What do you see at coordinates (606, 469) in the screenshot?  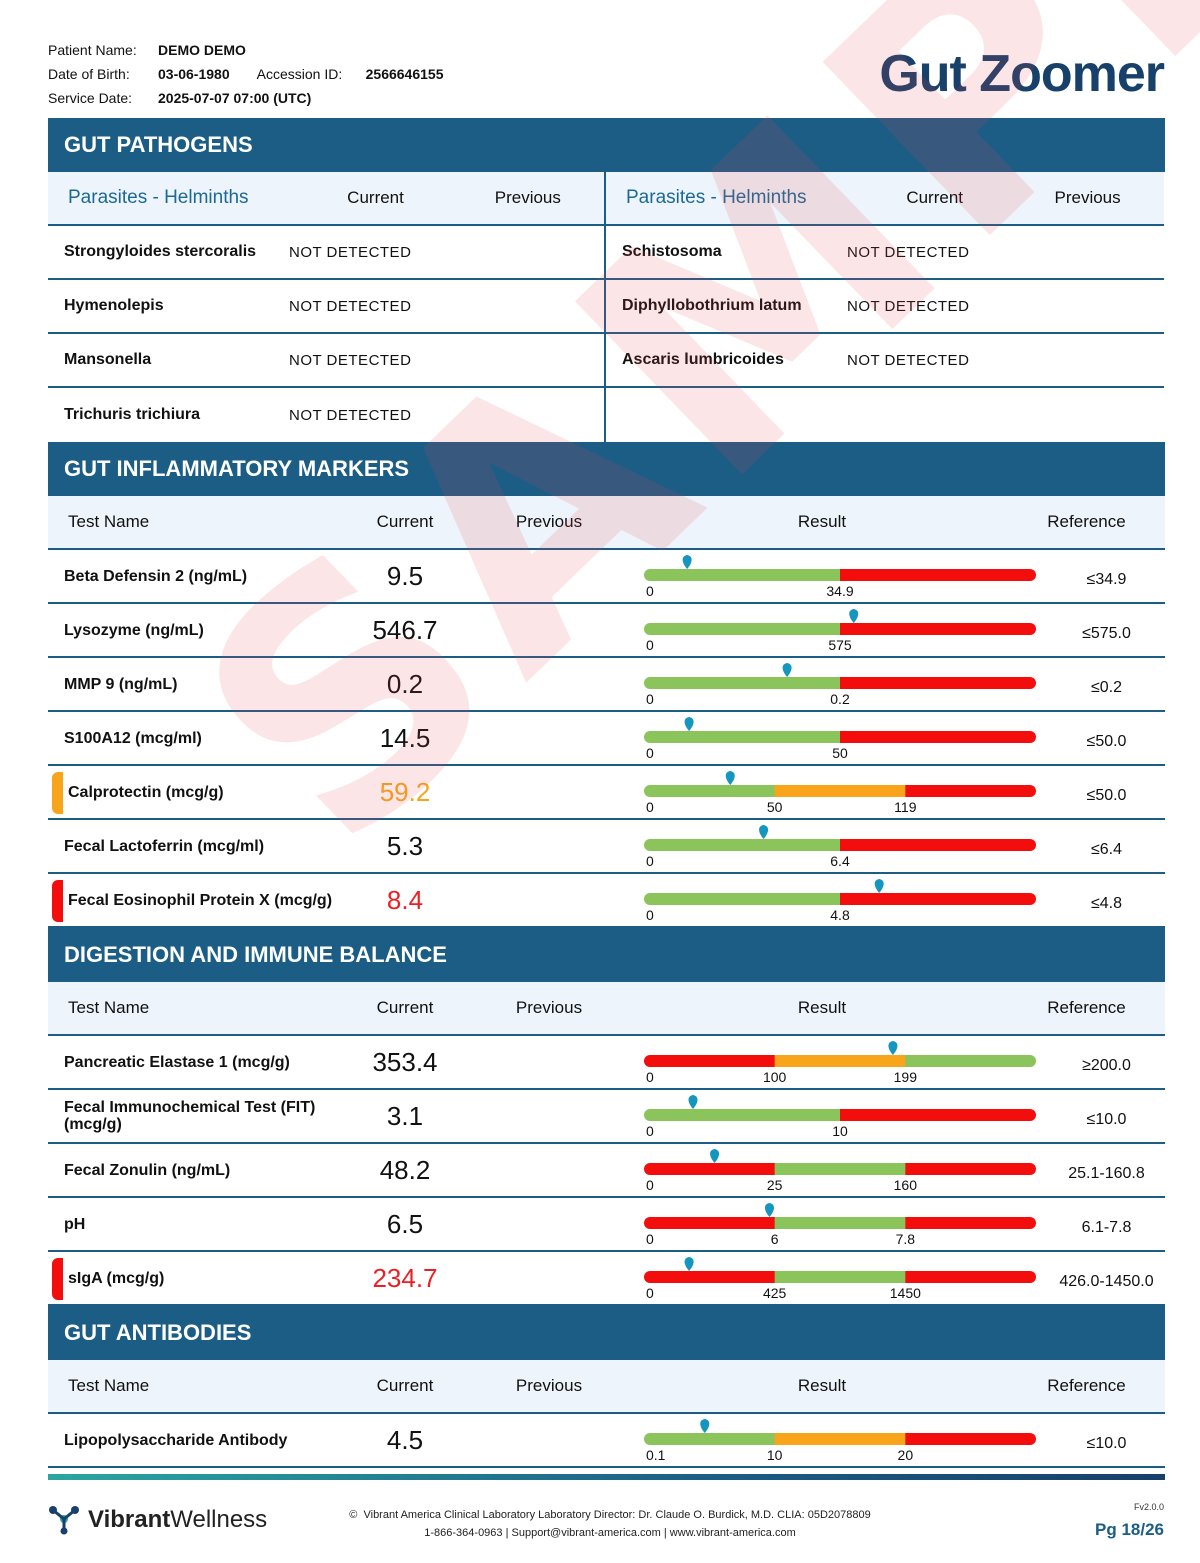 I see `section-header: GUT INFLAMMATORY MARKERS` at bounding box center [606, 469].